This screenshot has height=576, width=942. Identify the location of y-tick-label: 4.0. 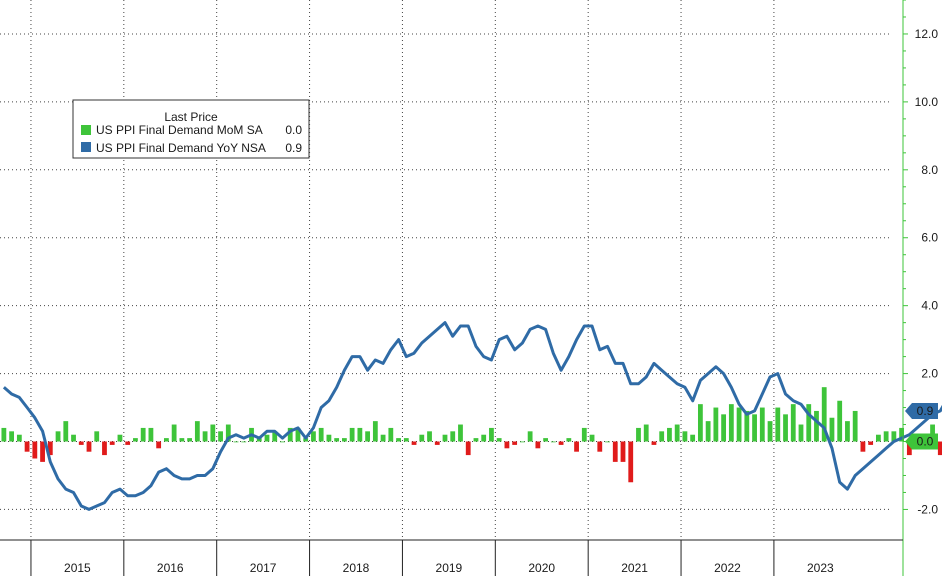
(929, 306).